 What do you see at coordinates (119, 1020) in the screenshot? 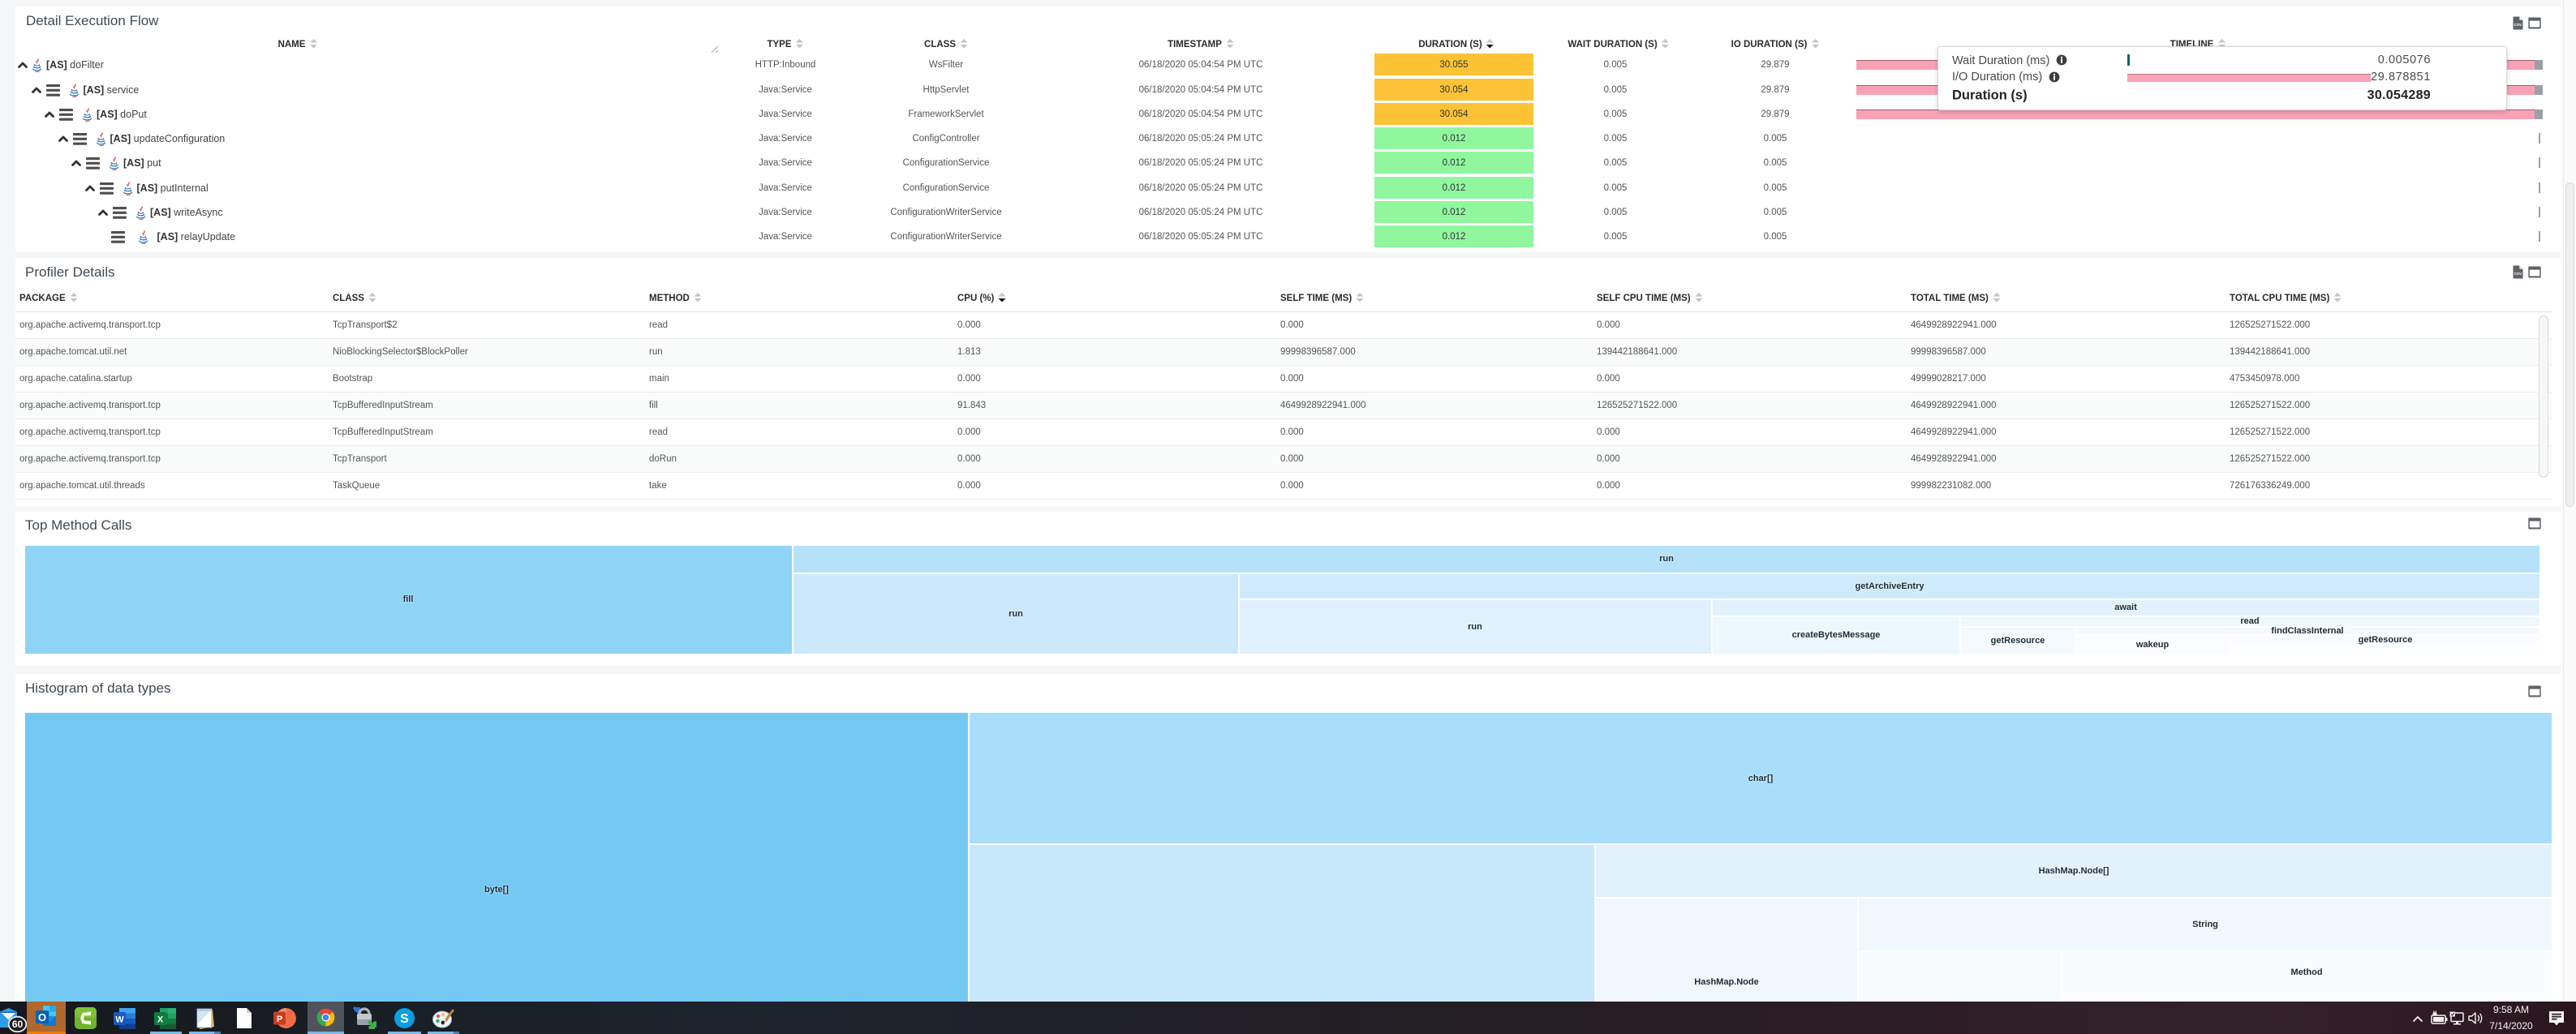
I see `svg-text: W` at bounding box center [119, 1020].